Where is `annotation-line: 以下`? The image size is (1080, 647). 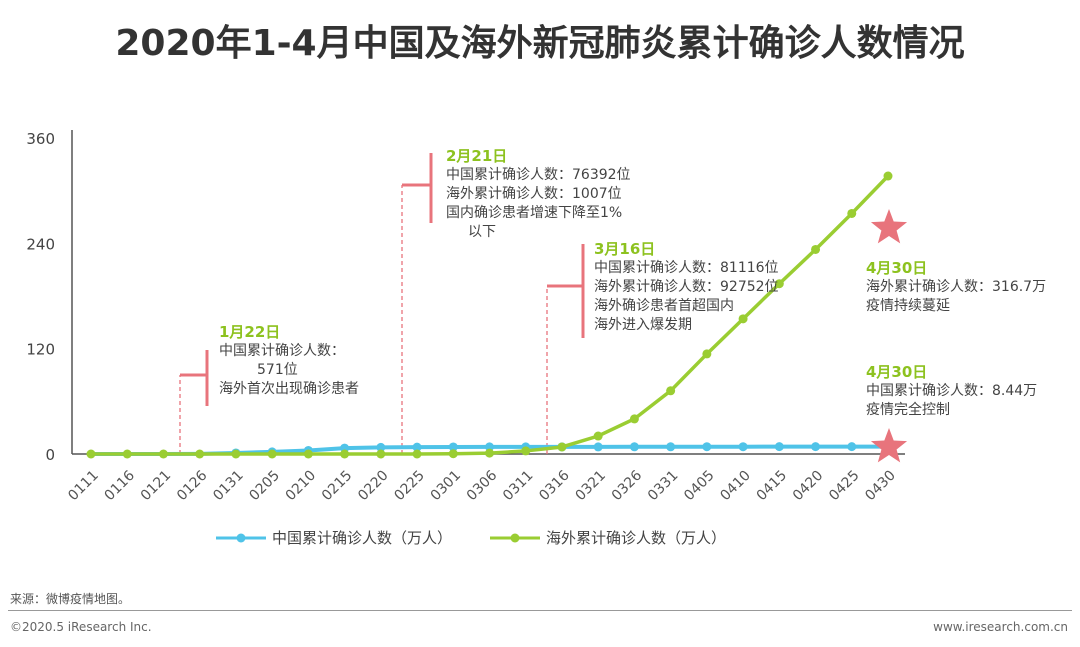 annotation-line: 以下 is located at coordinates (482, 232).